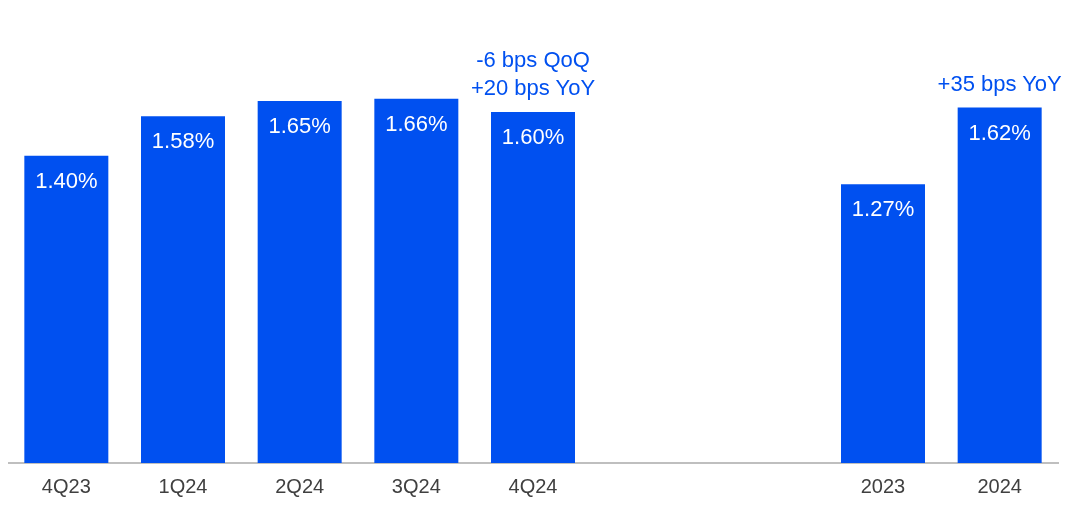 This screenshot has width=1076, height=519. What do you see at coordinates (416, 123) in the screenshot?
I see `data-label: 1.66%` at bounding box center [416, 123].